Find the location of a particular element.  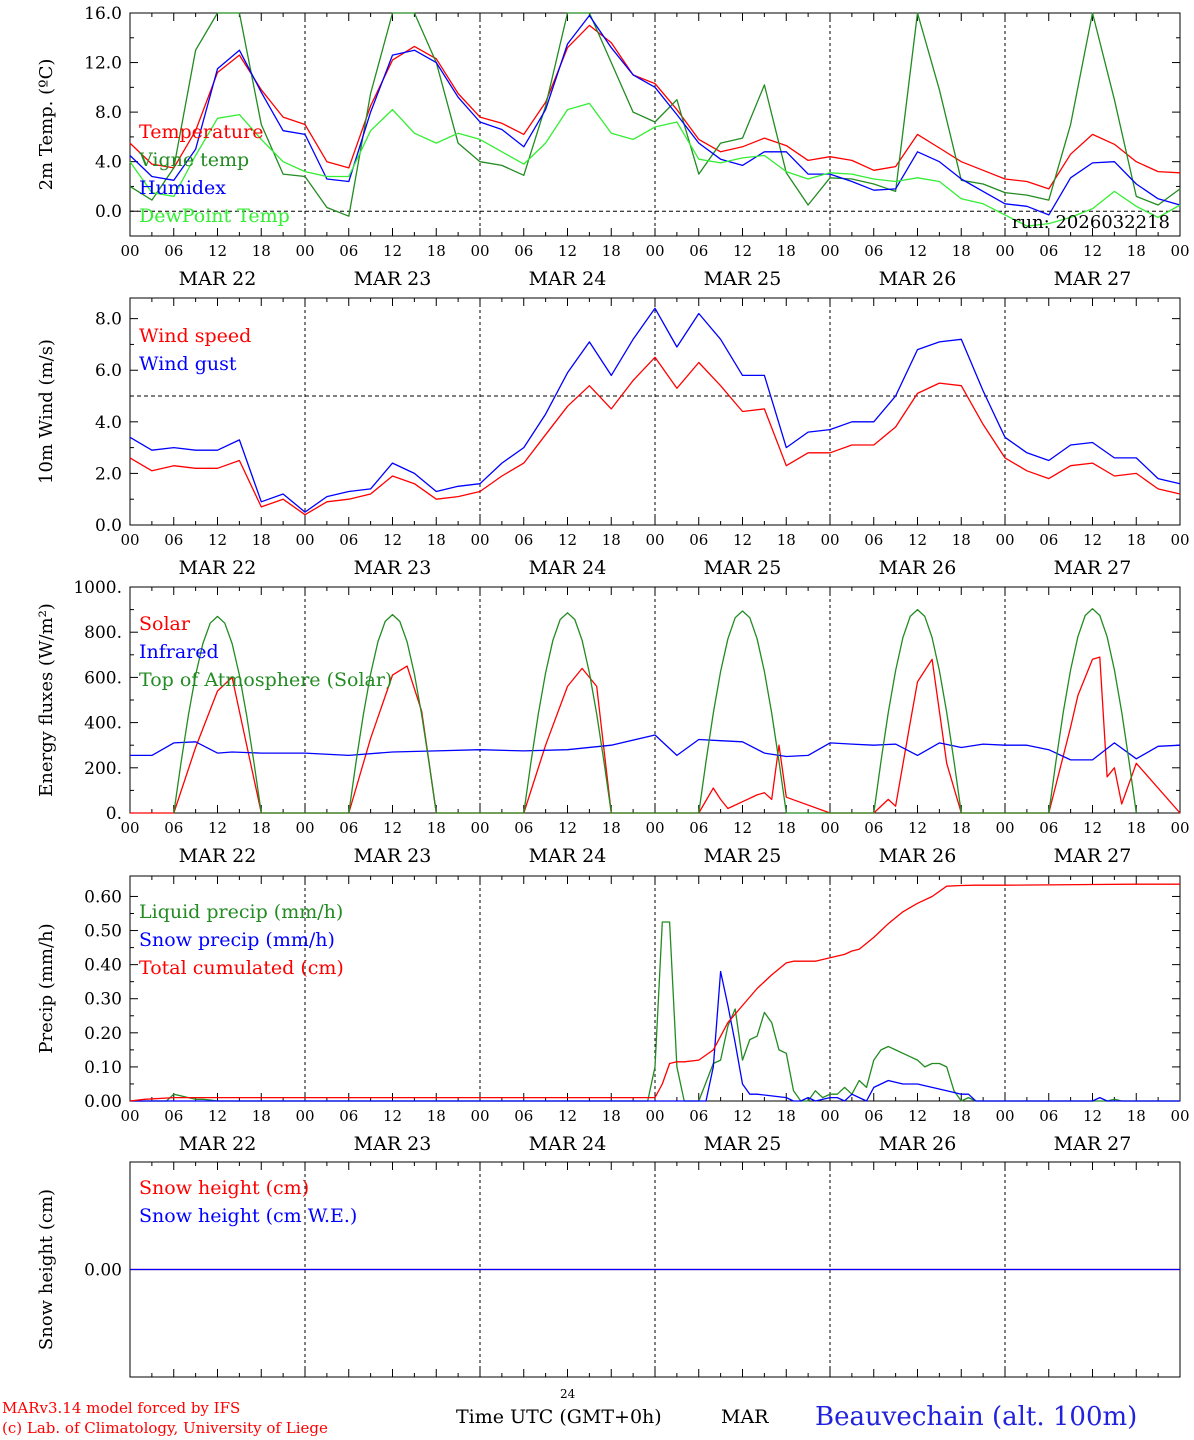

legend-snow-precip-mm-h-: Snow precip (mm/h) is located at coordinates (237, 940).